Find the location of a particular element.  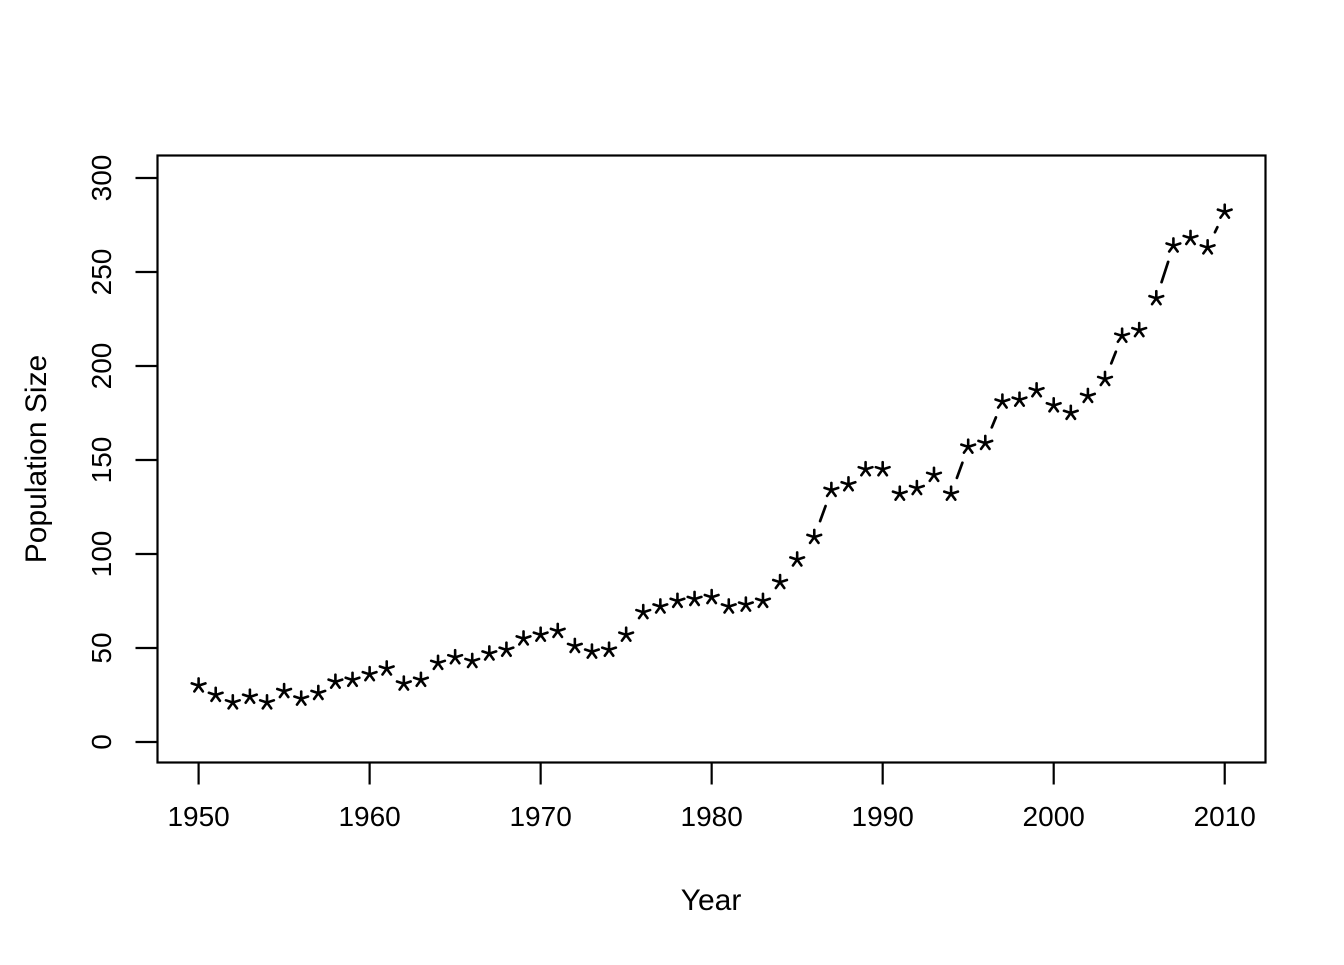

y-tick-label: 50 is located at coordinates (101, 647).